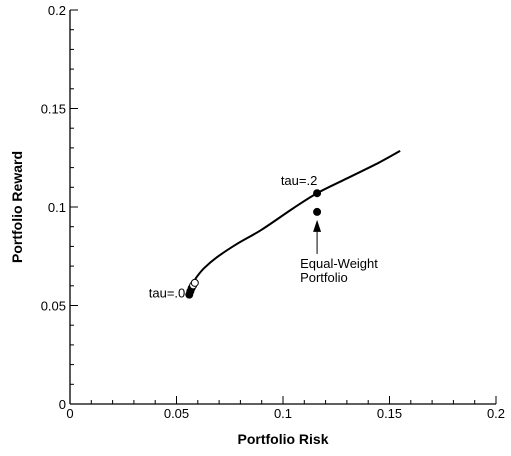 The height and width of the screenshot is (456, 511). I want to click on data-point-open, so click(194, 282).